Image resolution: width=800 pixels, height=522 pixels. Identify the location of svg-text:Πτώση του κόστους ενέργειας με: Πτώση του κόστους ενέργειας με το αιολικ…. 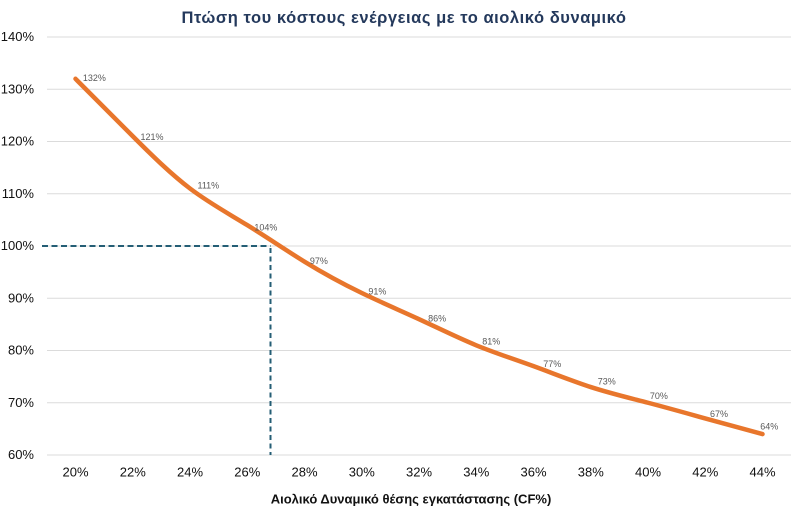
(403, 18).